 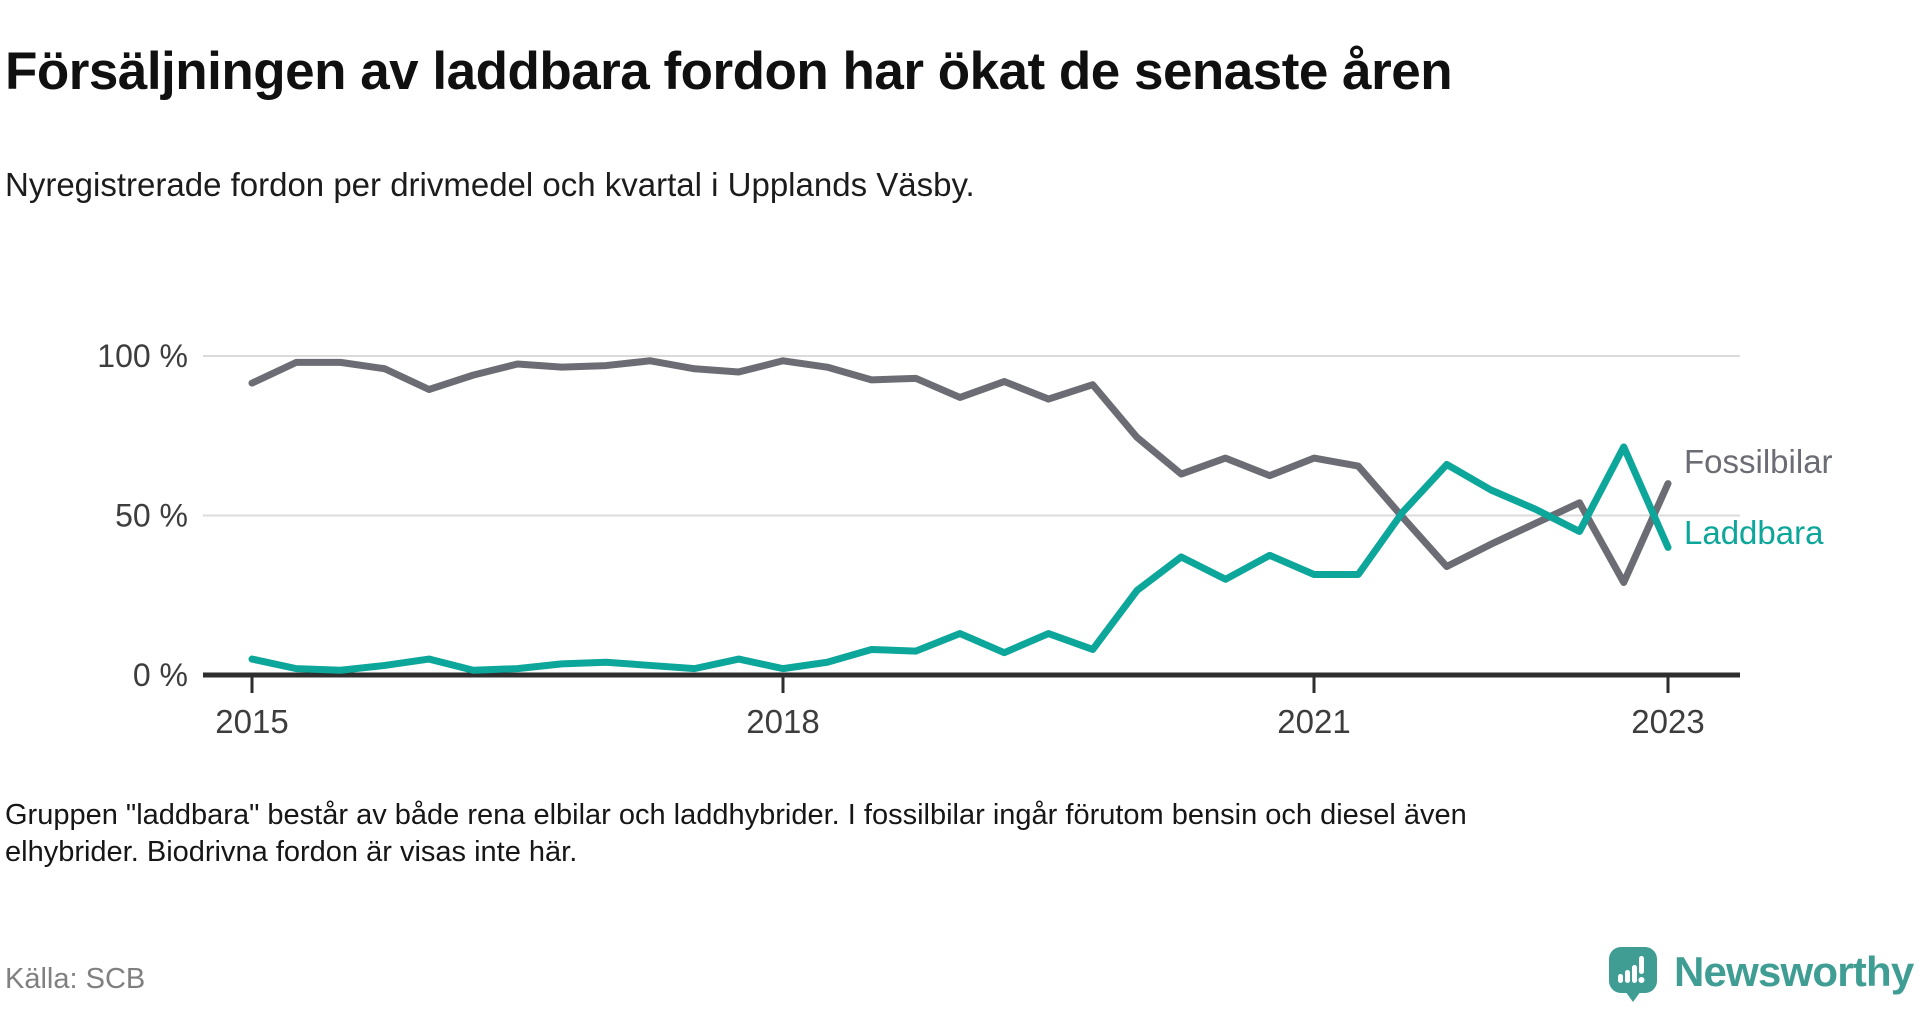 I want to click on newsworthy-logo-icon, so click(x=1633, y=974).